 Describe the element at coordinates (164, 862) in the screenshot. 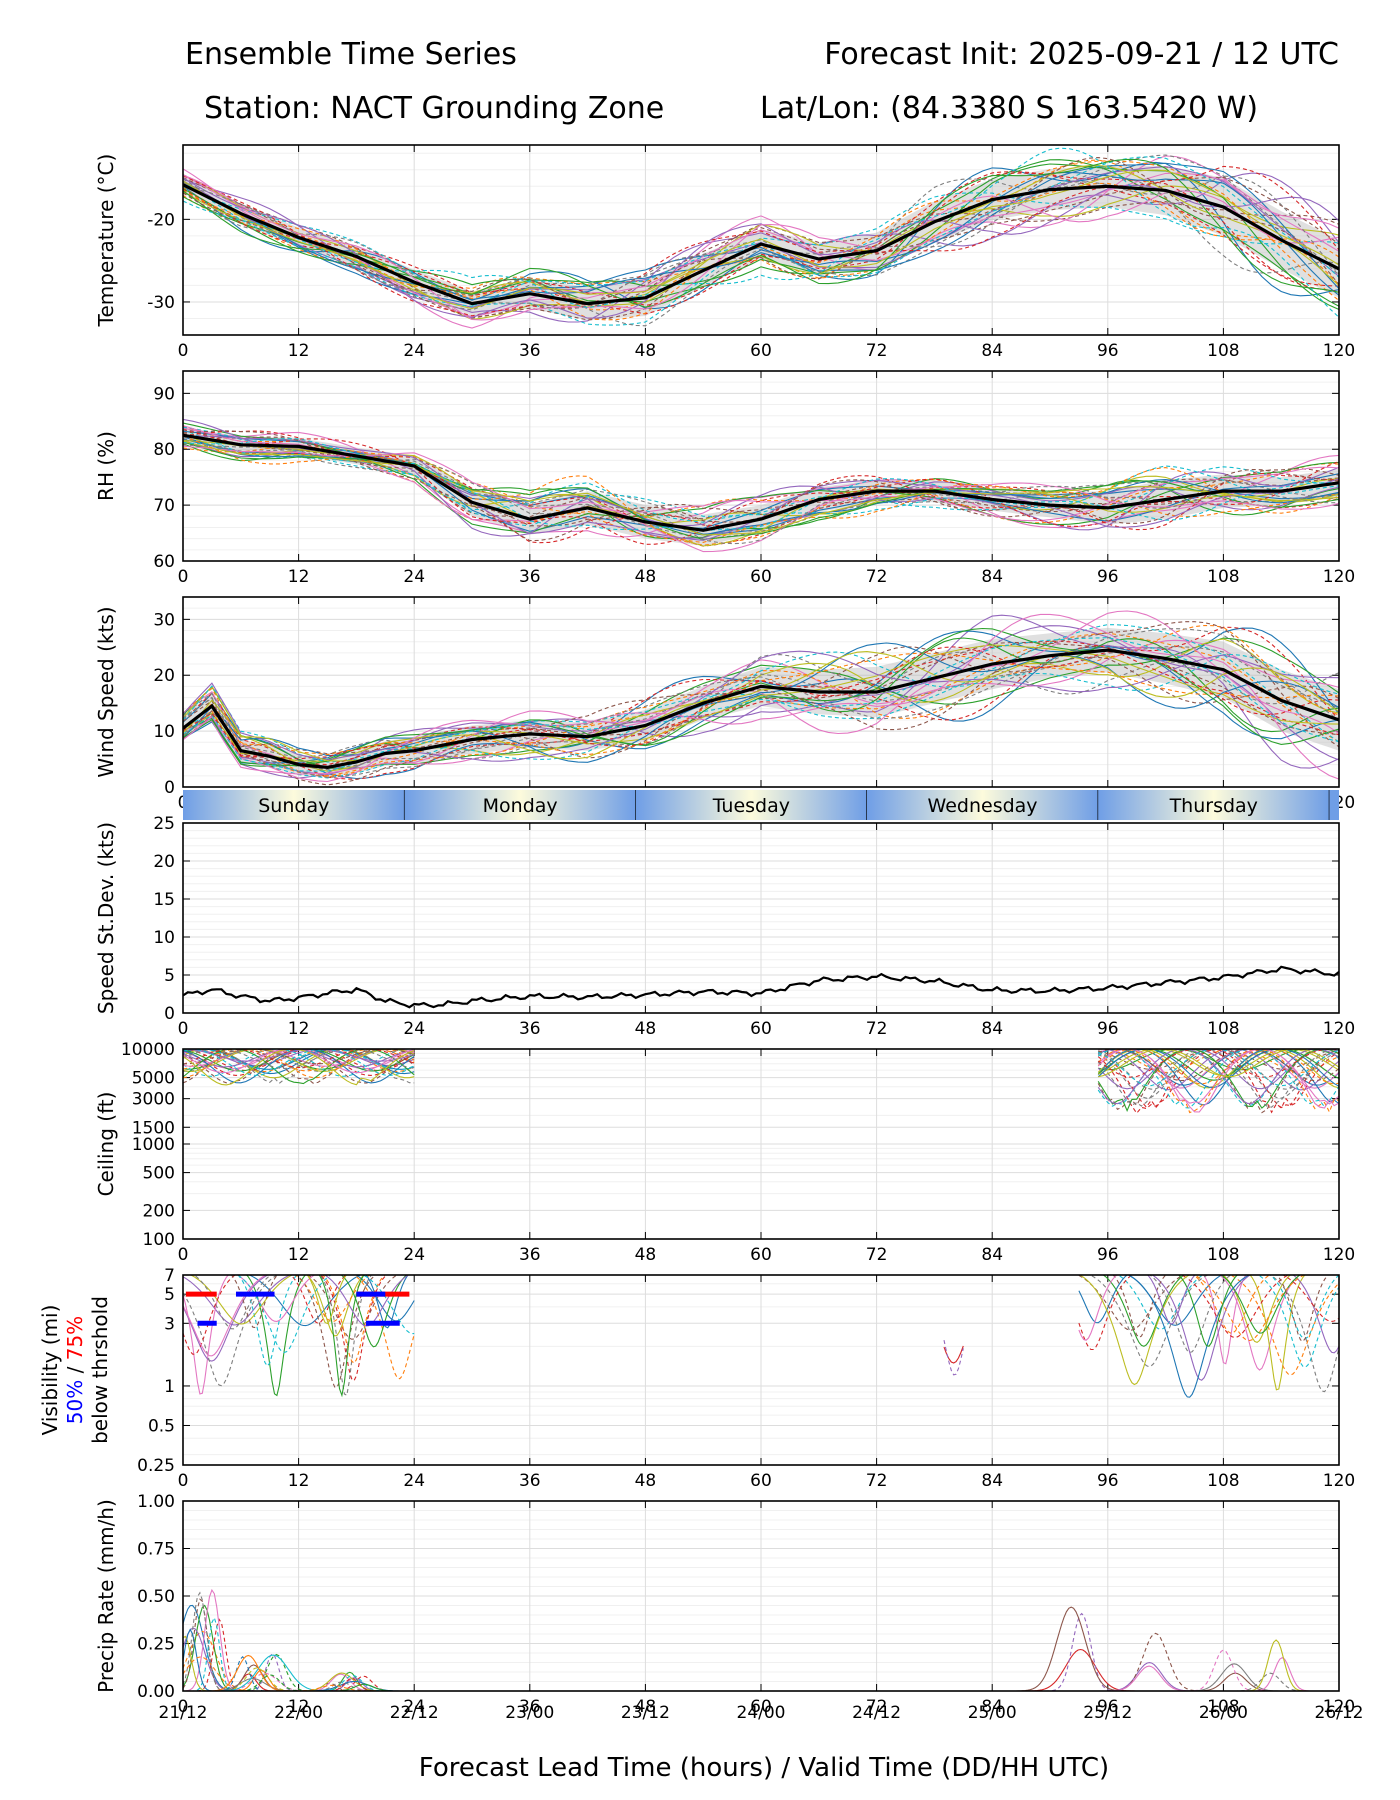

I see `y-tick-label: 20` at that location.